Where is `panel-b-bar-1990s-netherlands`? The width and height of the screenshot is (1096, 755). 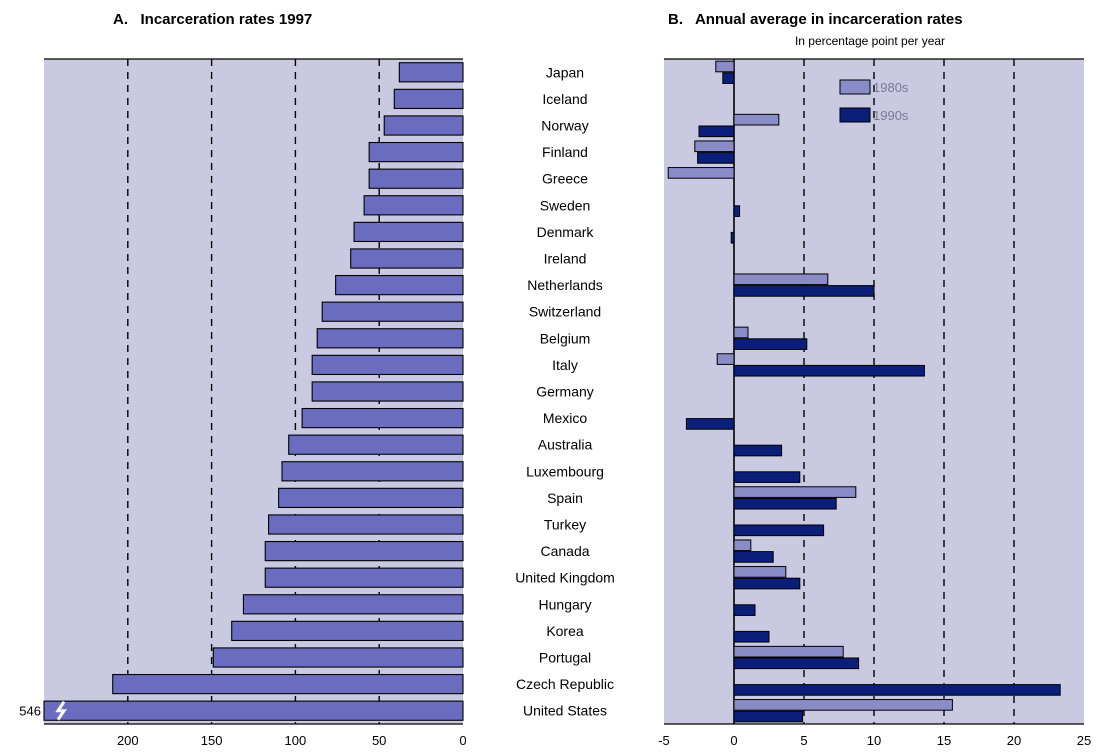 panel-b-bar-1990s-netherlands is located at coordinates (804, 291).